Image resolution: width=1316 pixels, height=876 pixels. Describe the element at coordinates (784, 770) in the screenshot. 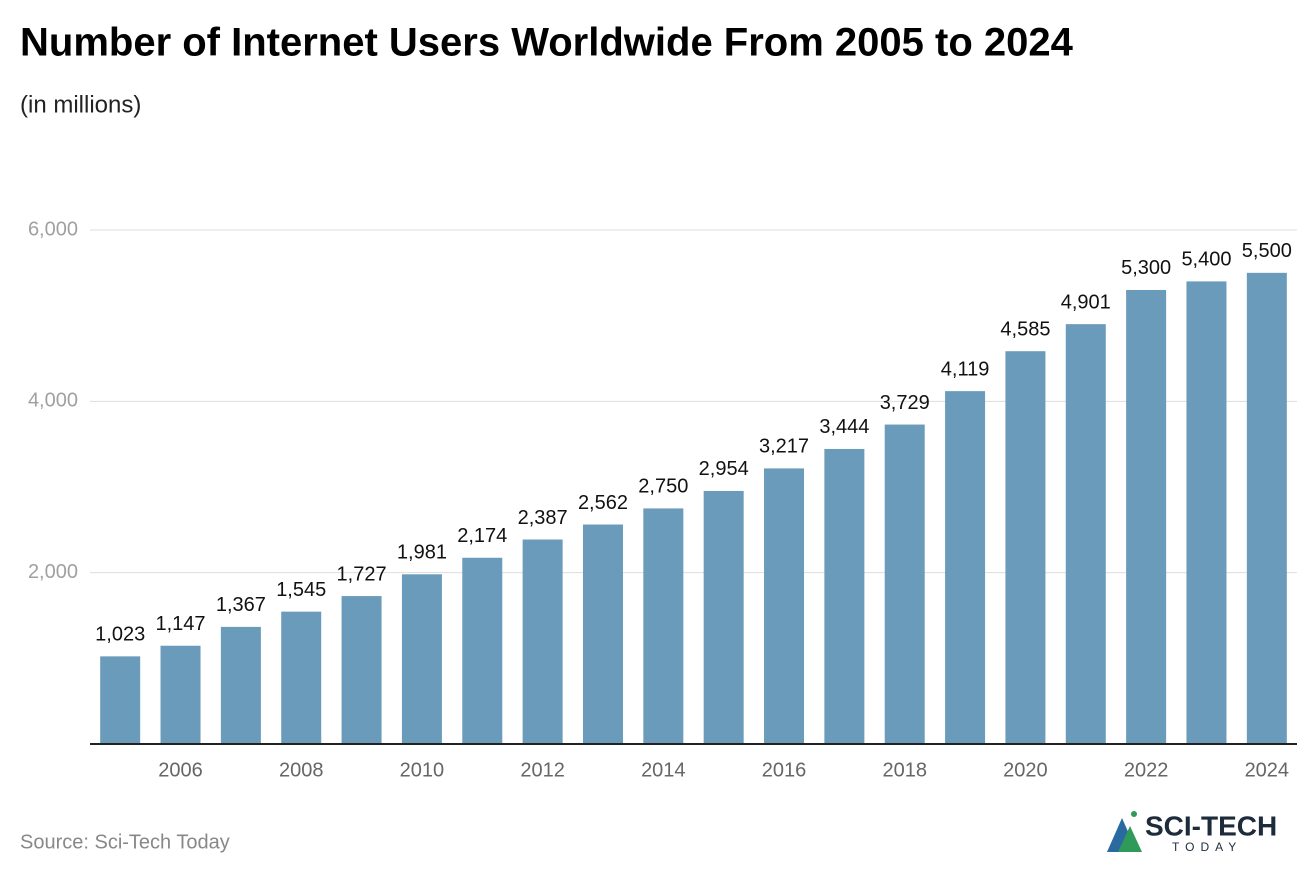

I see `x-tick-label: 2016` at that location.